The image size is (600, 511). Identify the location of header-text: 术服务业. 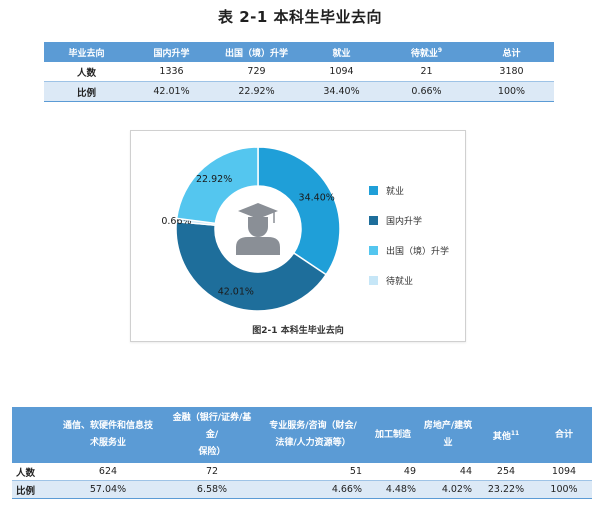
(107, 443).